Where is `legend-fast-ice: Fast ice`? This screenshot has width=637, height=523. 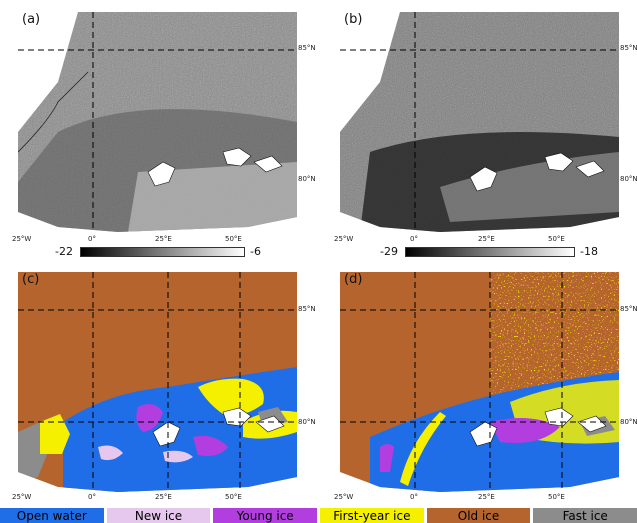 legend-fast-ice: Fast ice is located at coordinates (585, 515).